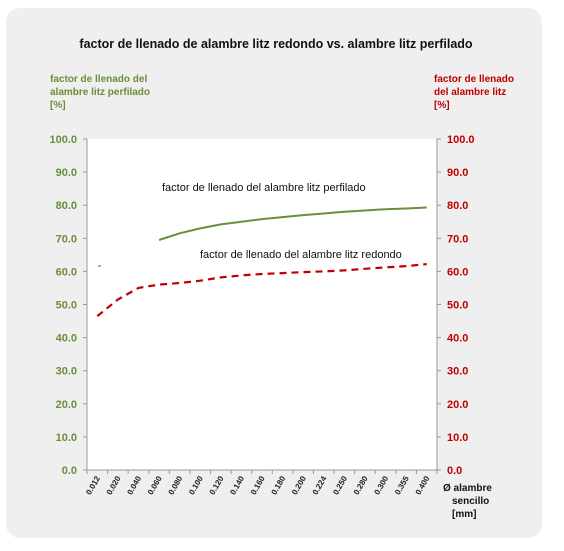 Image resolution: width=564 pixels, height=551 pixels. I want to click on x-tick-label: 0.180, so click(279, 485).